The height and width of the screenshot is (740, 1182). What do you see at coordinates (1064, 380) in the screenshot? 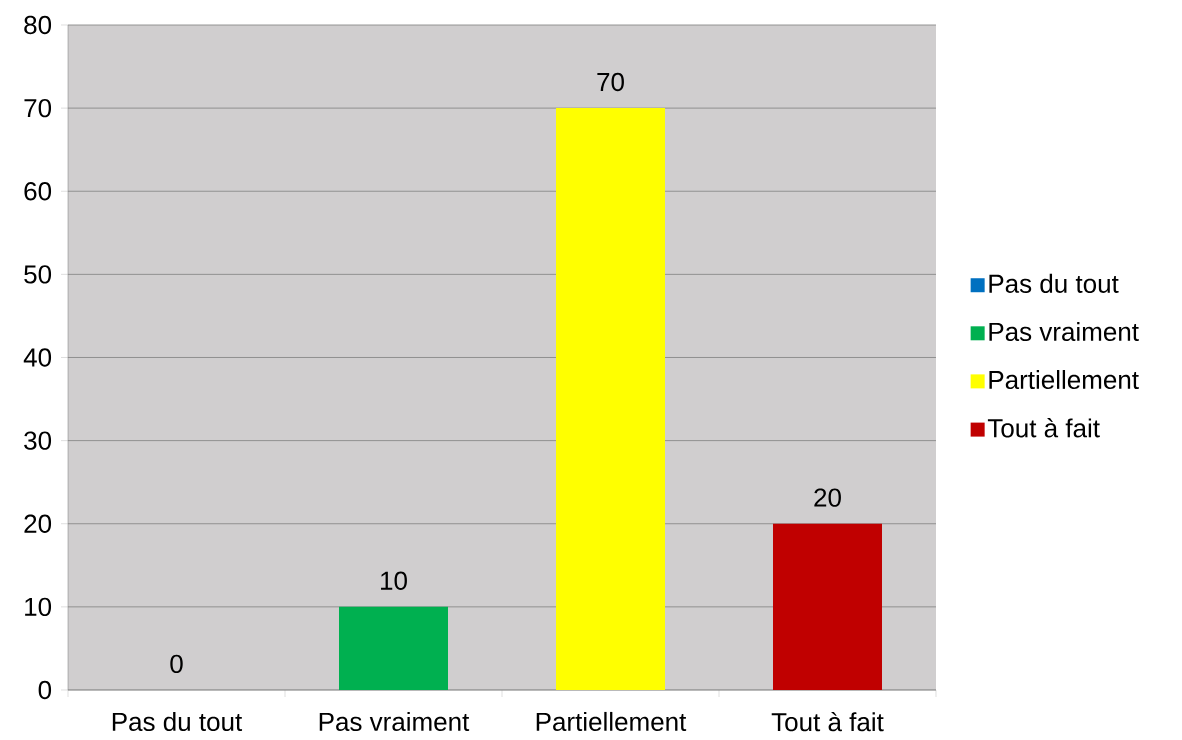
I see `legend-label: Partiellement` at bounding box center [1064, 380].